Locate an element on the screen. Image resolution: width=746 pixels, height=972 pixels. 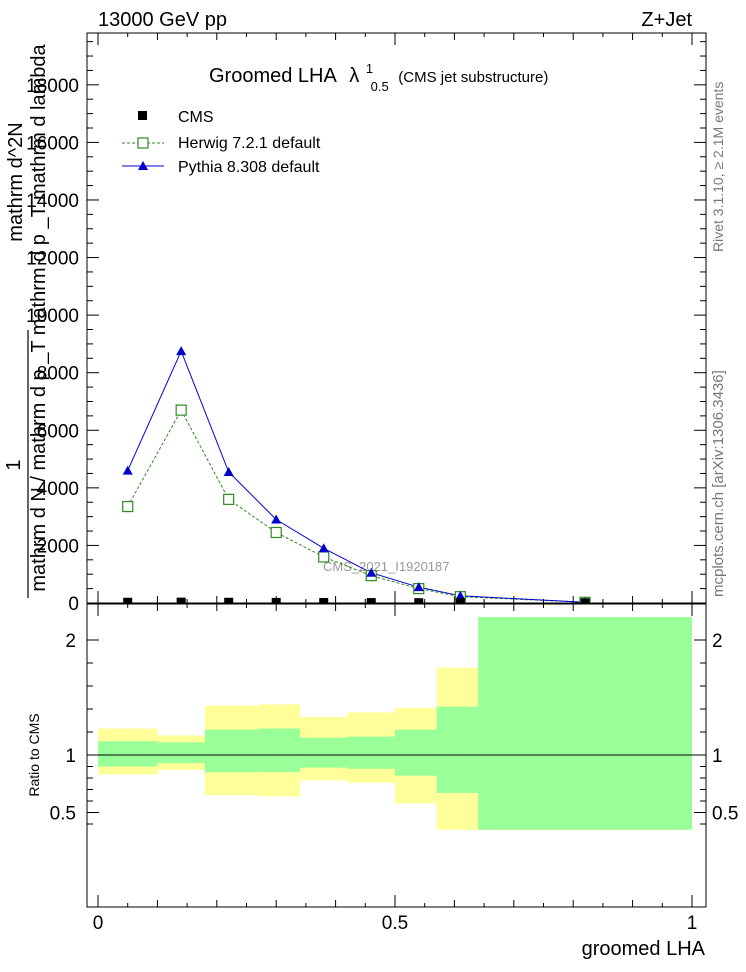
legend-cms-marker is located at coordinates (142, 115).